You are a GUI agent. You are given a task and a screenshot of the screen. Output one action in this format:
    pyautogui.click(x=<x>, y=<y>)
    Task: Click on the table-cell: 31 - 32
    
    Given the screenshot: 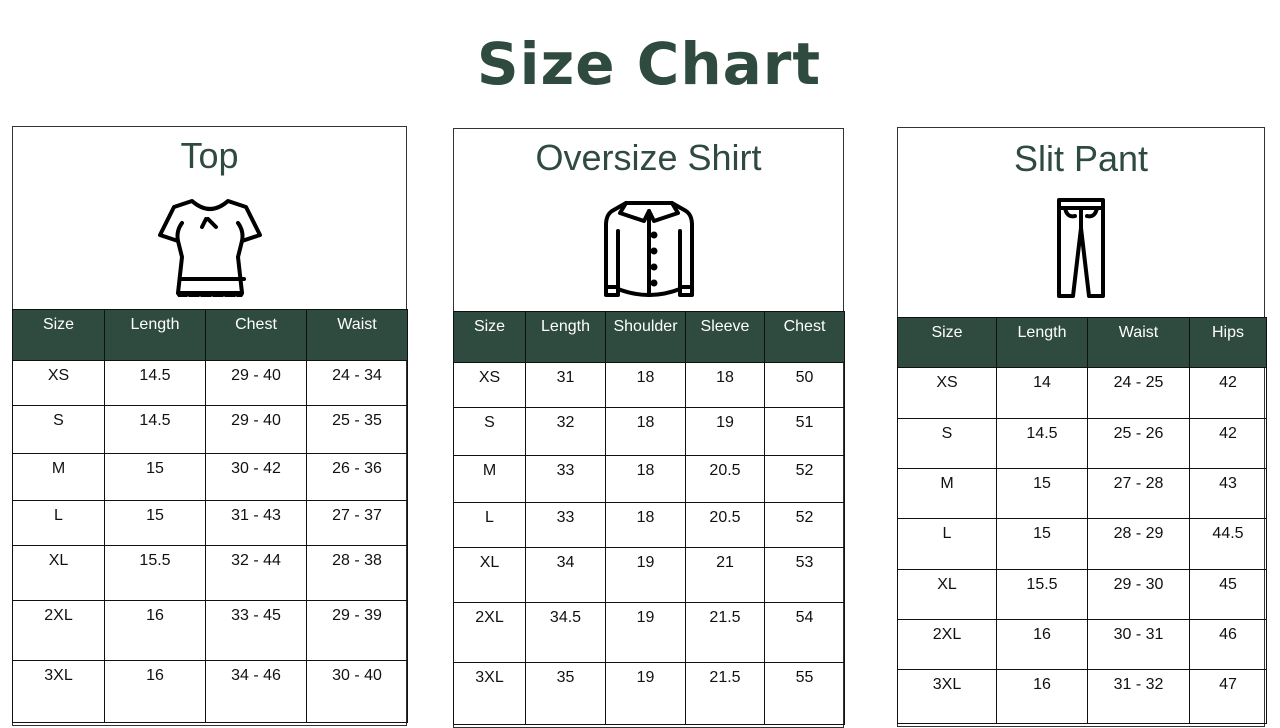 What is the action you would take?
    pyautogui.click(x=1138, y=696)
    